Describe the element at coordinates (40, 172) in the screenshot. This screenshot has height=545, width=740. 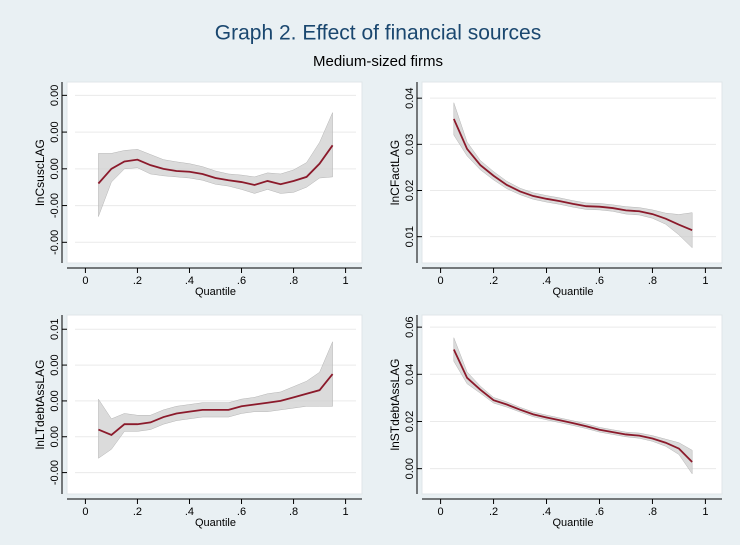
I see `y-axis-title: lnCsuscLAG` at that location.